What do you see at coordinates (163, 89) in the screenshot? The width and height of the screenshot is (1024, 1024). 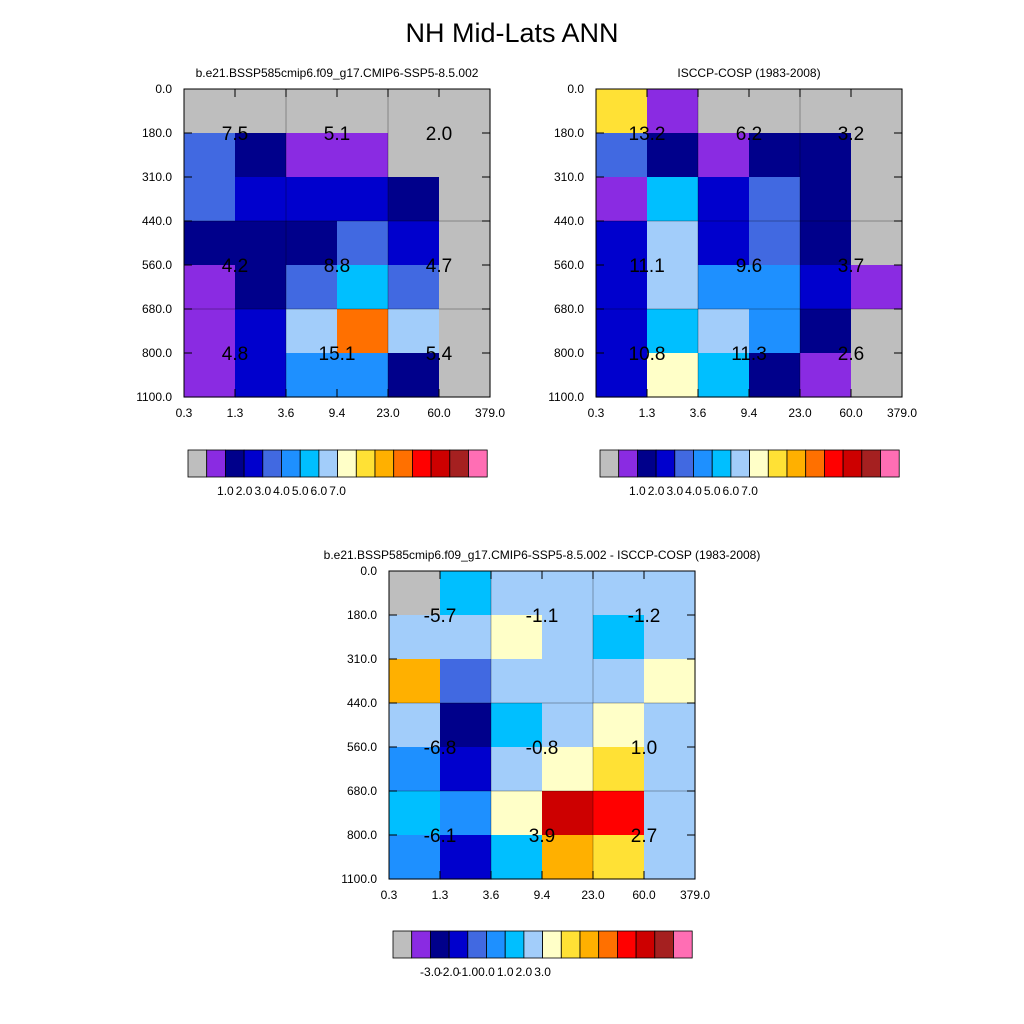 I see `y-tick-label: 0.0` at bounding box center [163, 89].